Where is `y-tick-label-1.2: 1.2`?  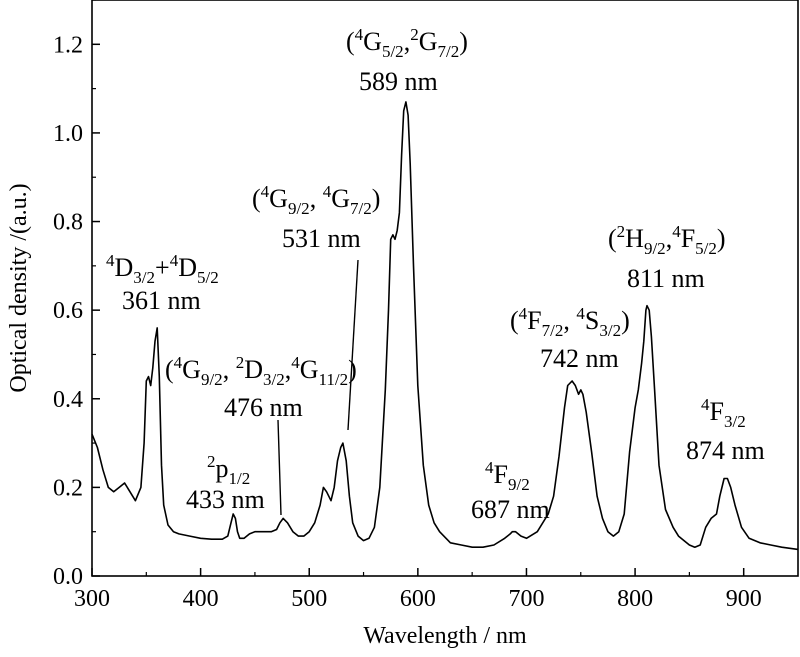 y-tick-label-1.2: 1.2 is located at coordinates (68, 45).